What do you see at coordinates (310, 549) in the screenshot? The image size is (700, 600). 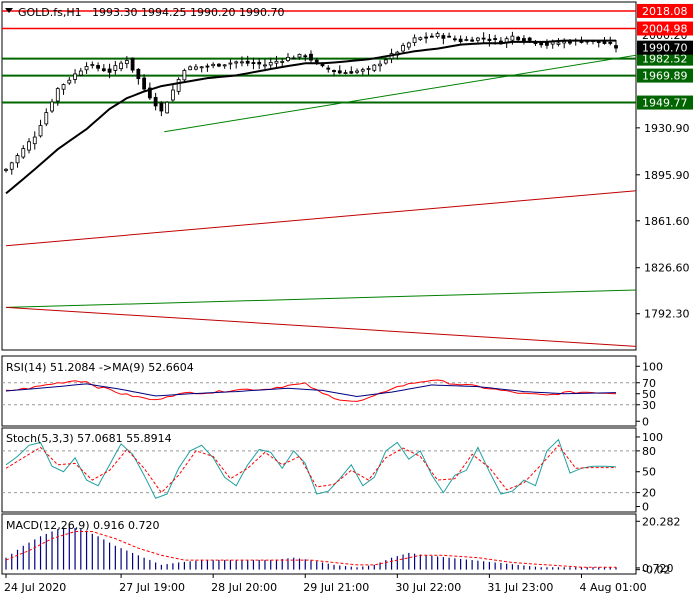 I see `macd-signal-line` at bounding box center [310, 549].